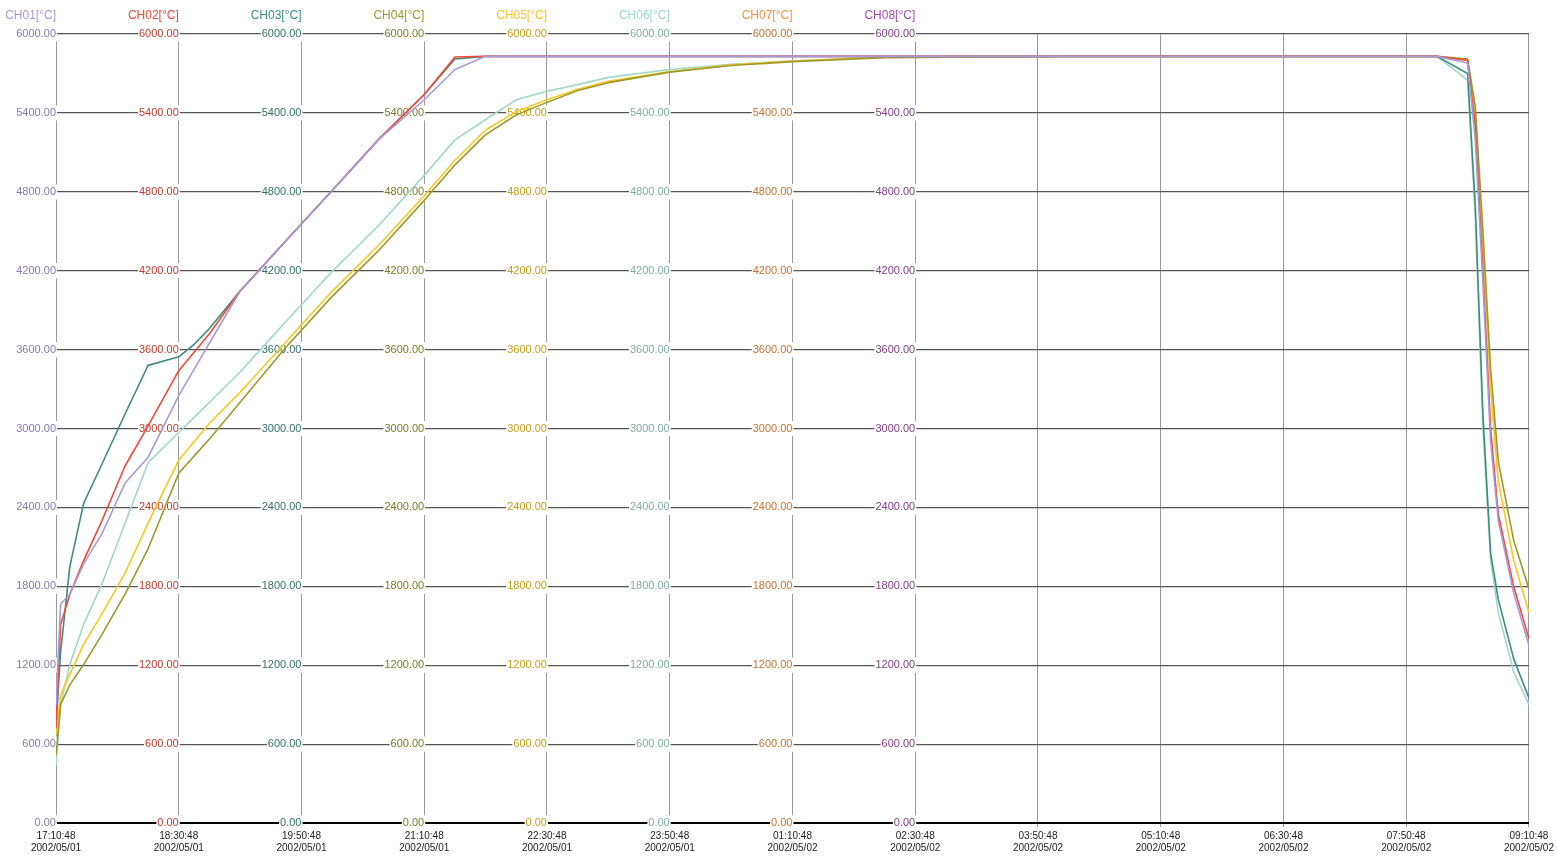 This screenshot has width=1557, height=859. I want to click on x-tick-label: 22:30:48 2002/05/01, so click(547, 841).